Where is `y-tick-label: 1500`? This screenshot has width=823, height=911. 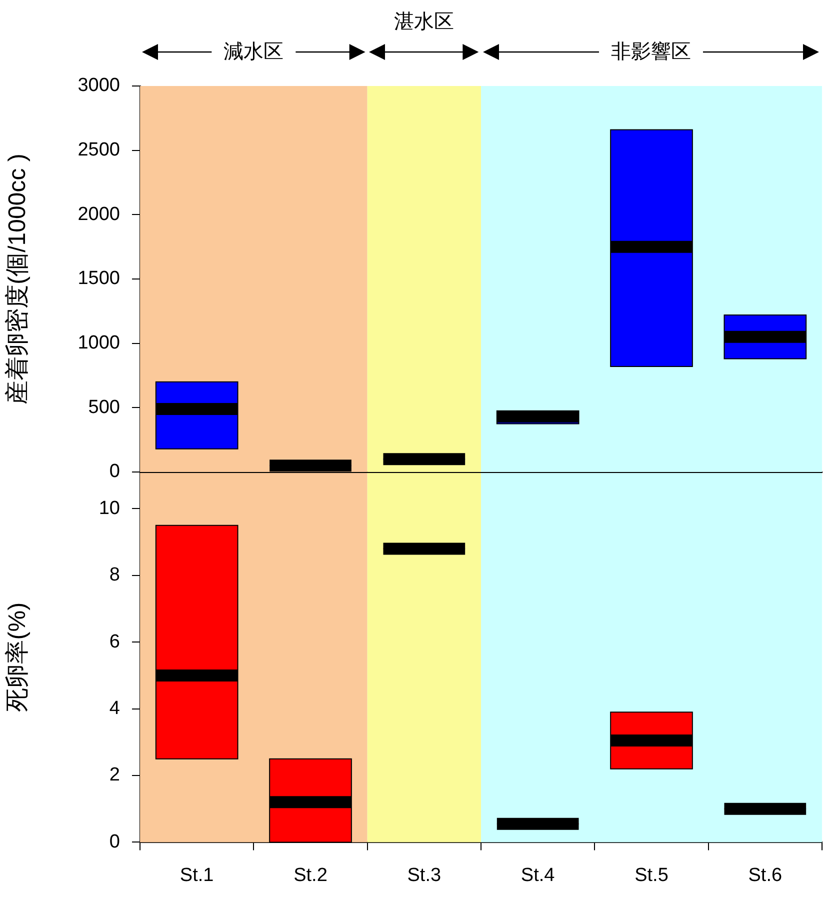
y-tick-label: 1500 is located at coordinates (99, 279).